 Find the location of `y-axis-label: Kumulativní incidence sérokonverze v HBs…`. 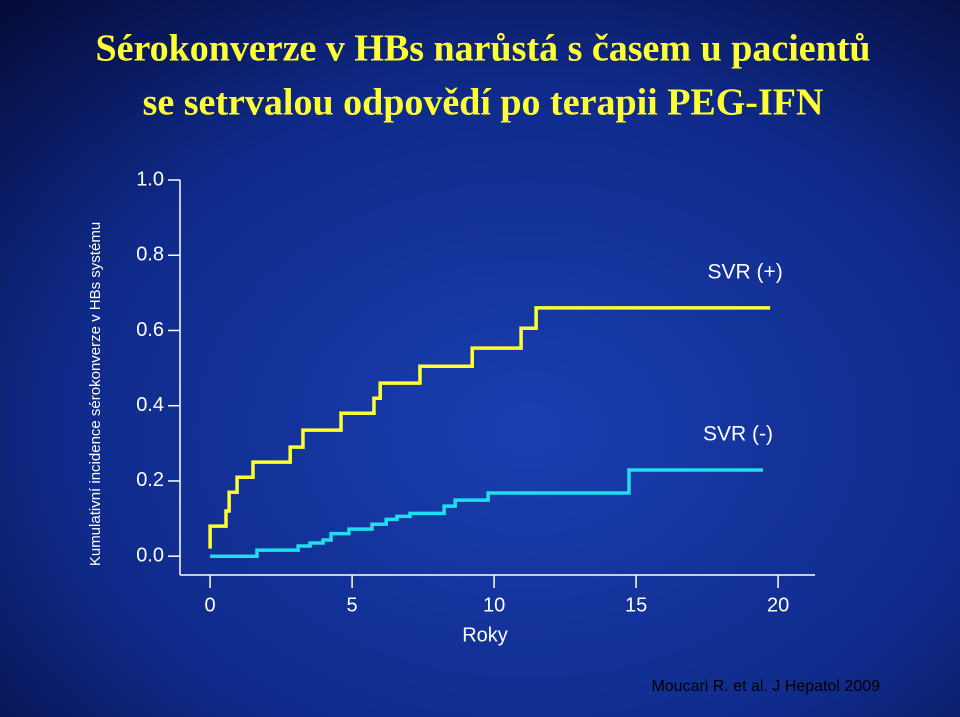

y-axis-label: Kumulativní incidence sérokonverze v HBs… is located at coordinates (95, 394).